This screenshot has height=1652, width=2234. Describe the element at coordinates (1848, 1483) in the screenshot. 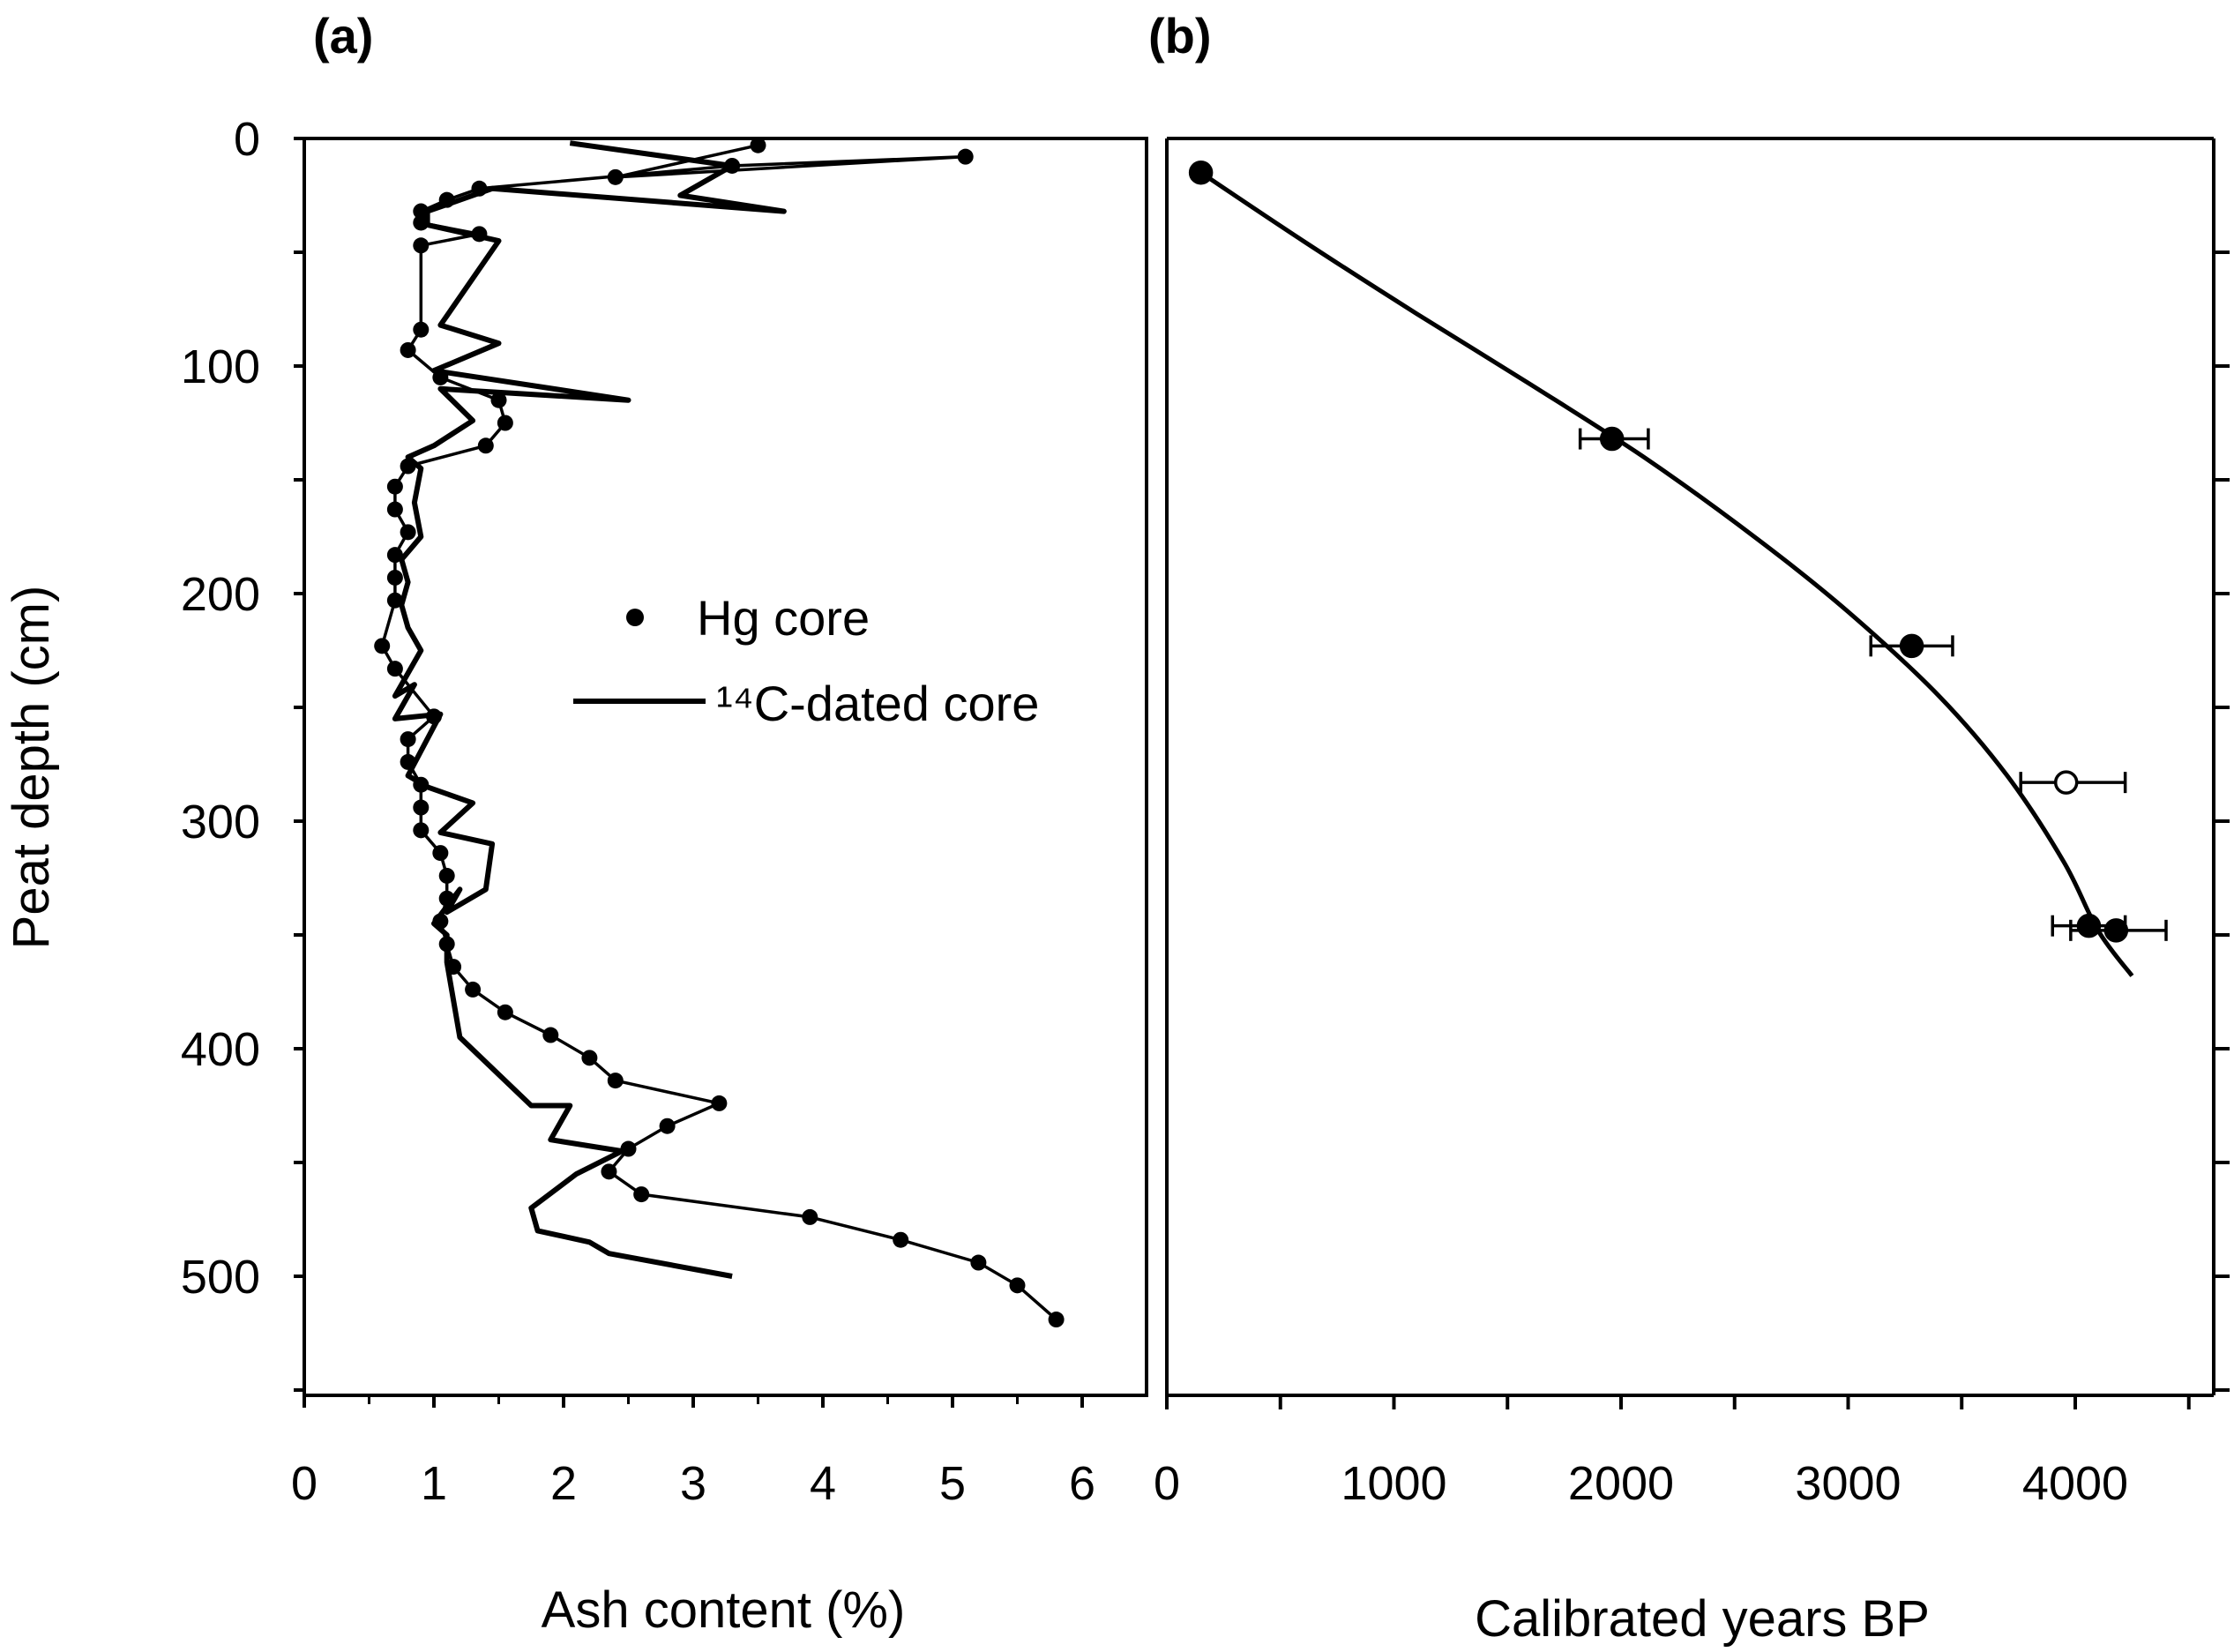

I see `panel-b-x-tick-label: 3000` at that location.